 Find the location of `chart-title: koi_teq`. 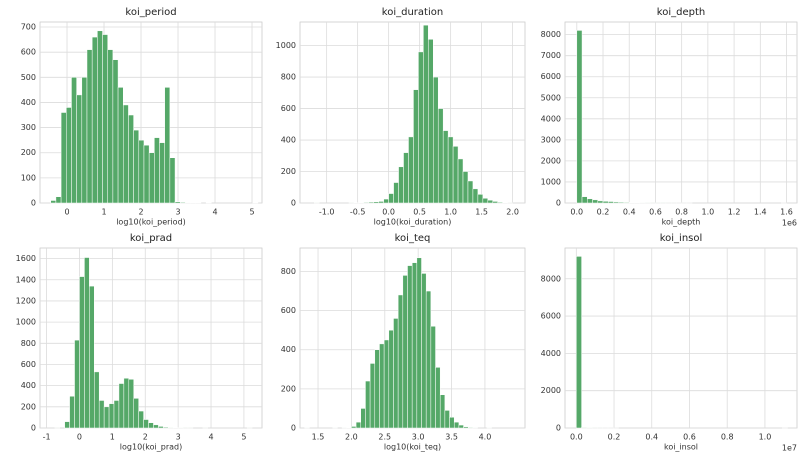

chart-title: koi_teq is located at coordinates (413, 238).